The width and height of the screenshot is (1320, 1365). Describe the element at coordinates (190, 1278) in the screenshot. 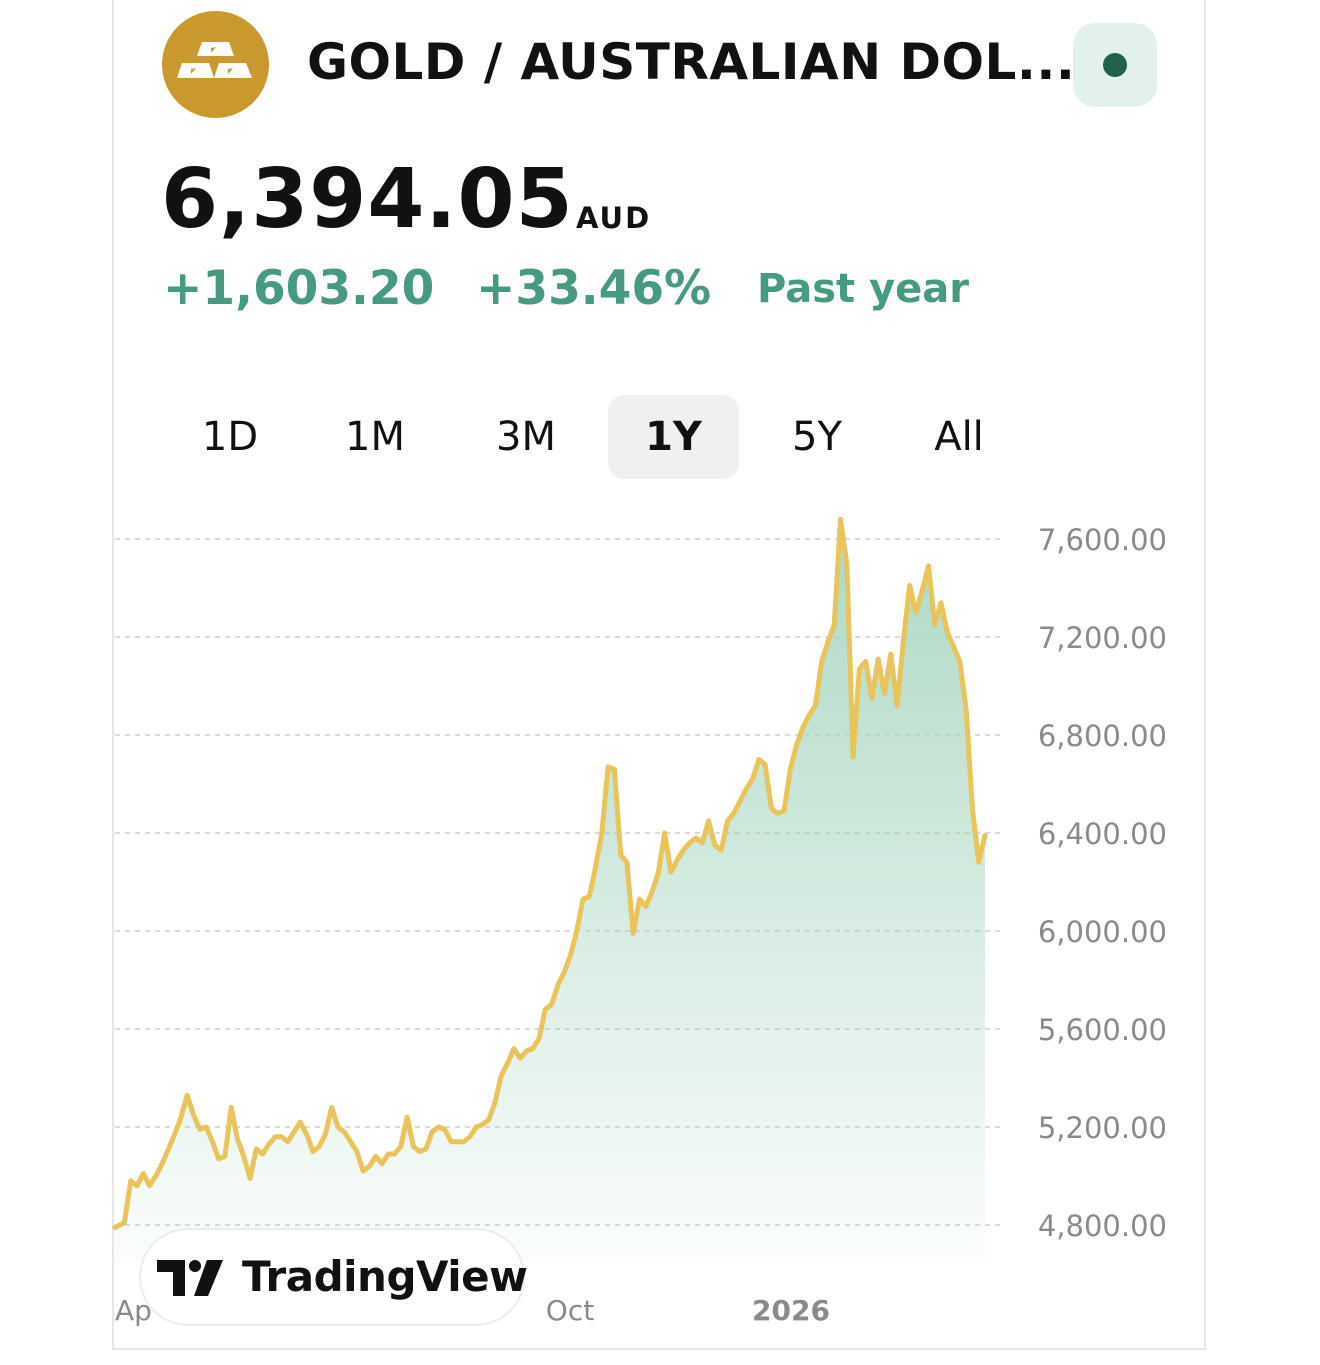

I see `tradingview-logo-icon` at that location.